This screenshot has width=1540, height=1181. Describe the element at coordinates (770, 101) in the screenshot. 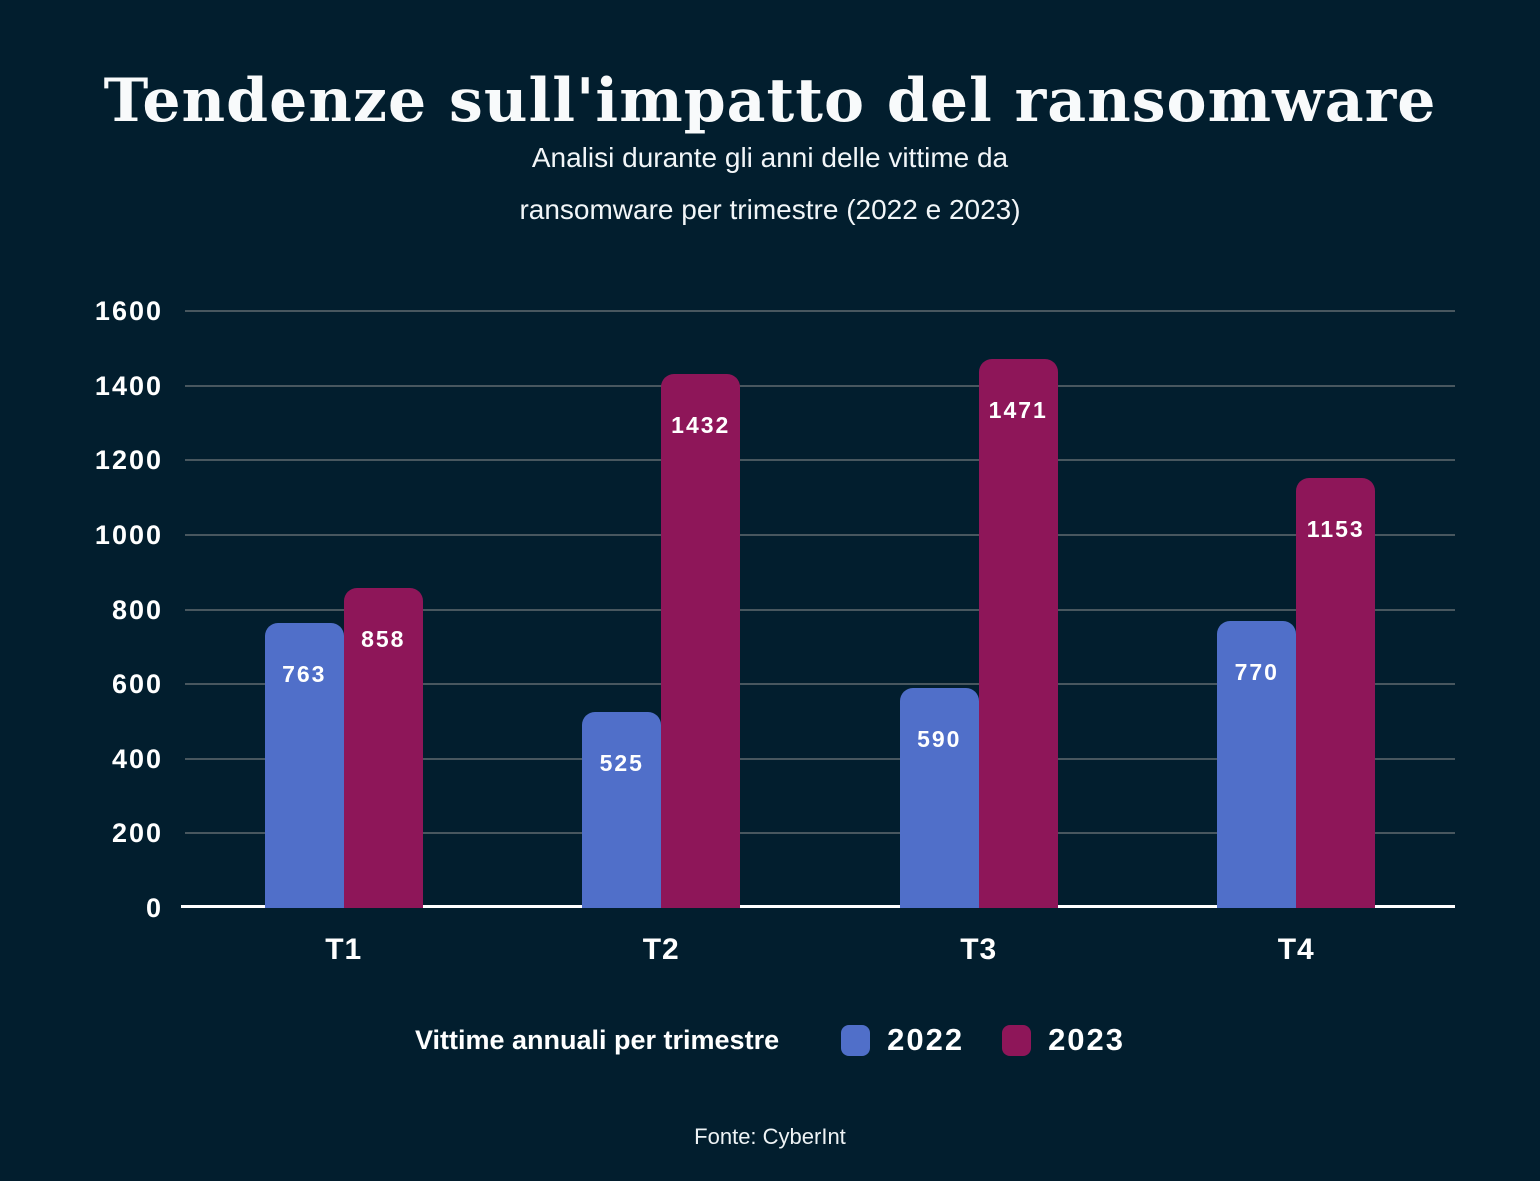

I see `page-title: Tendenze sull'impatto del ransomware` at that location.